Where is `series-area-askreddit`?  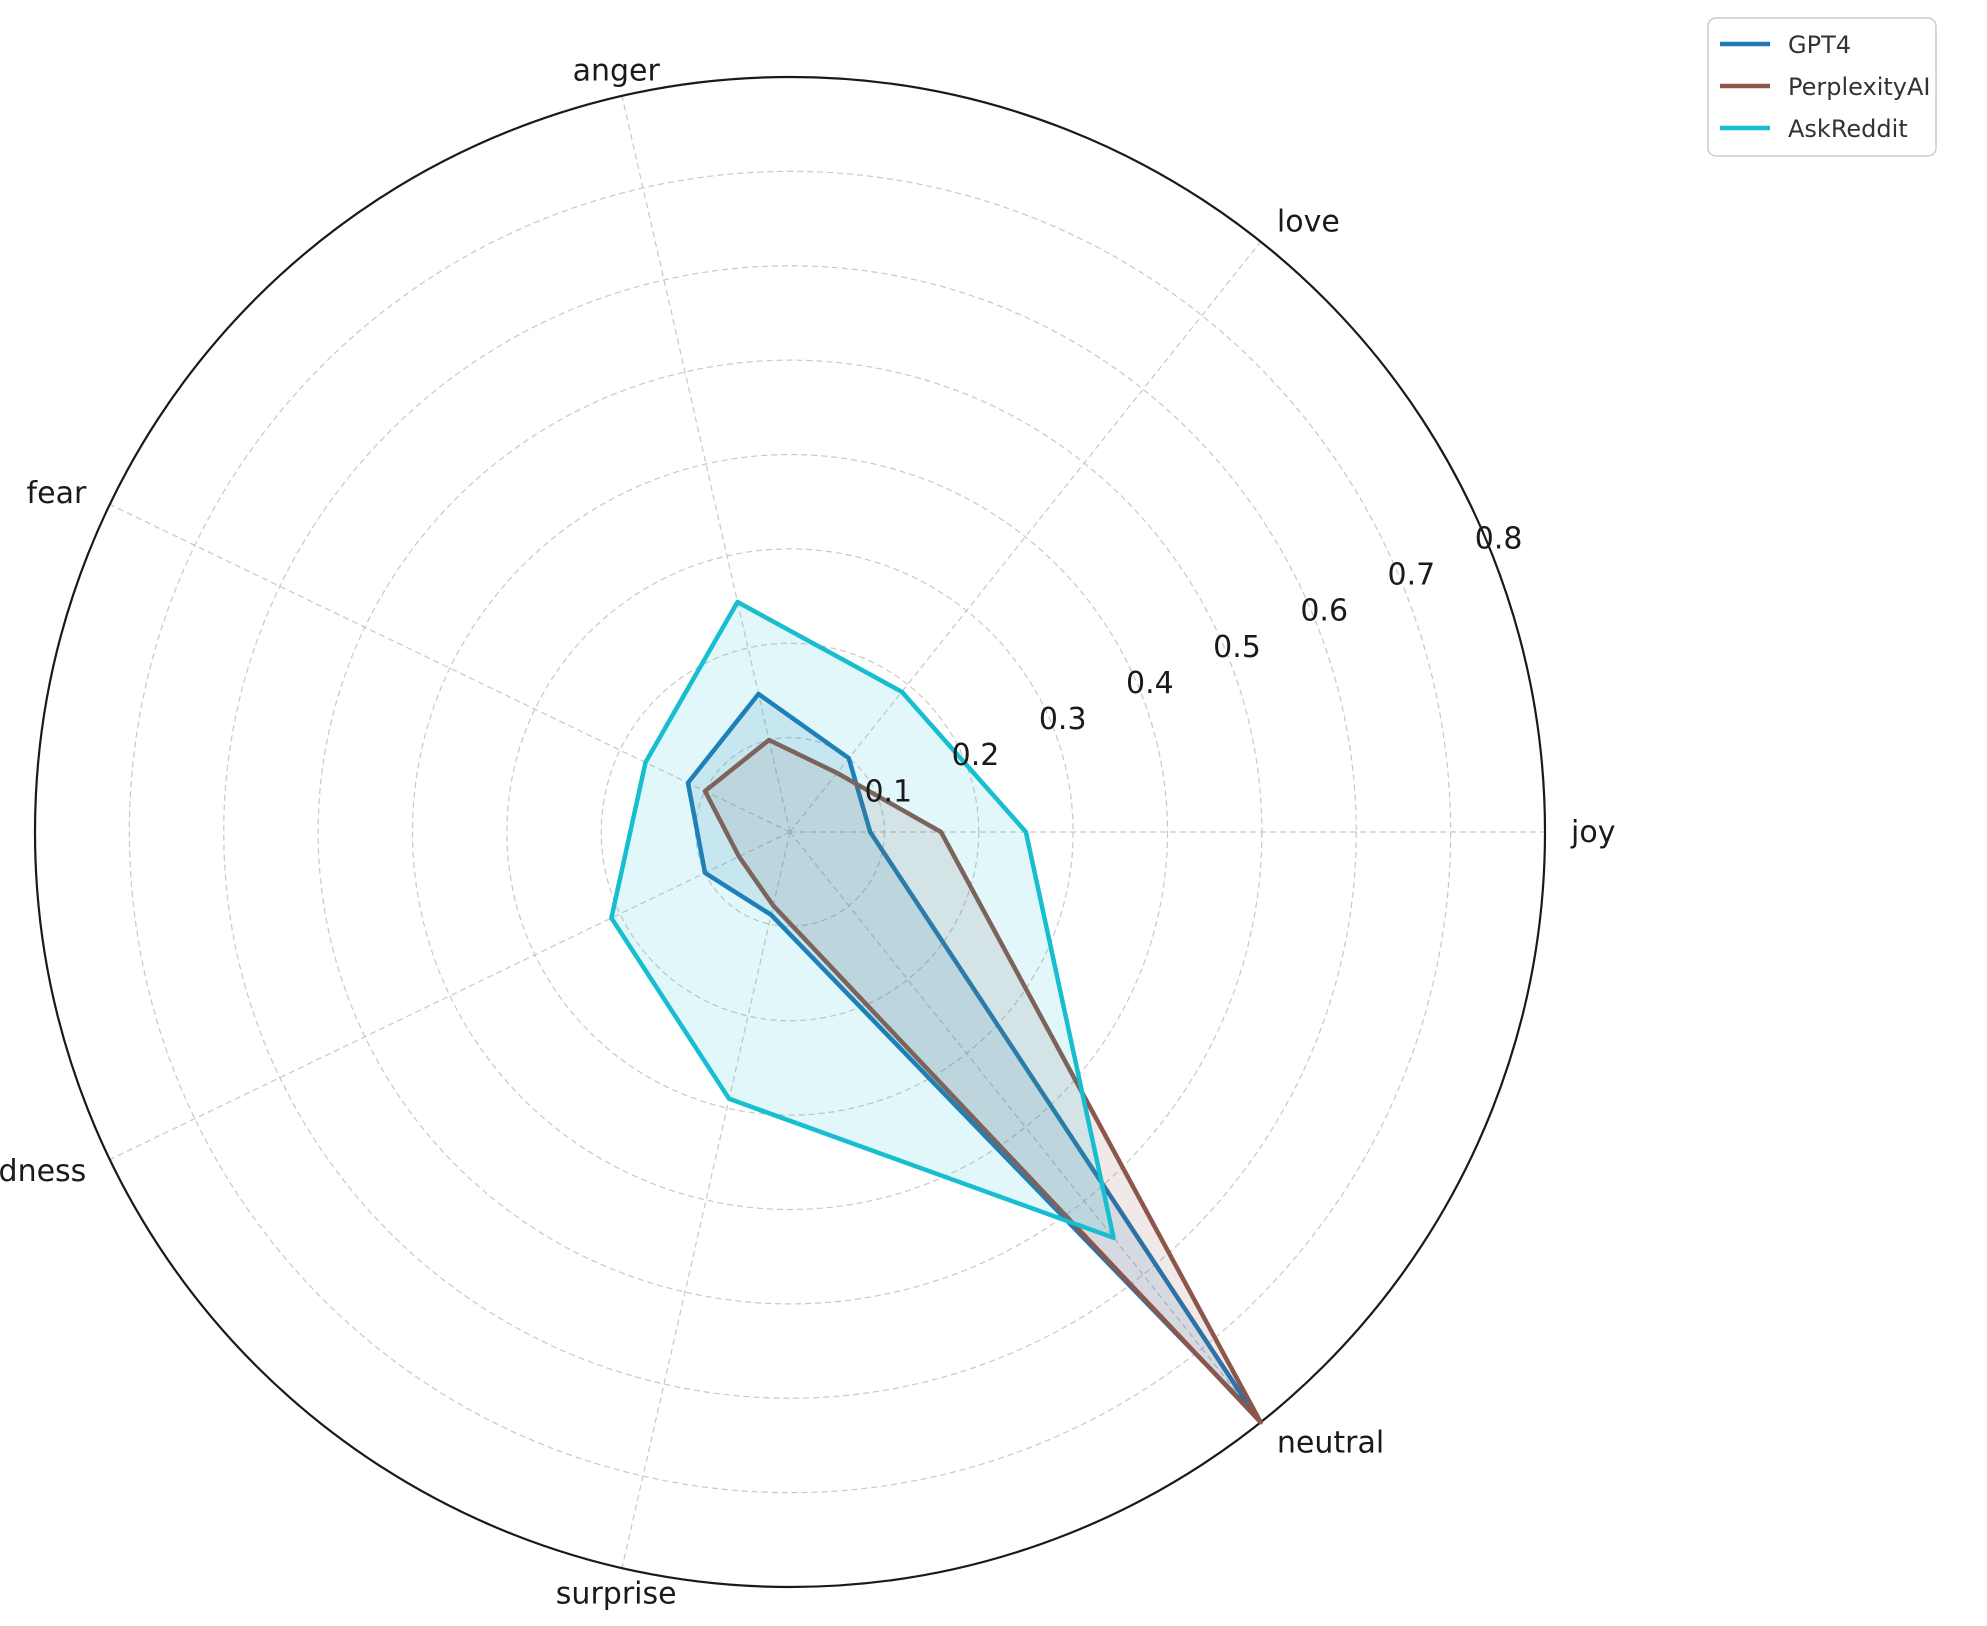 series-area-askreddit is located at coordinates (862, 920).